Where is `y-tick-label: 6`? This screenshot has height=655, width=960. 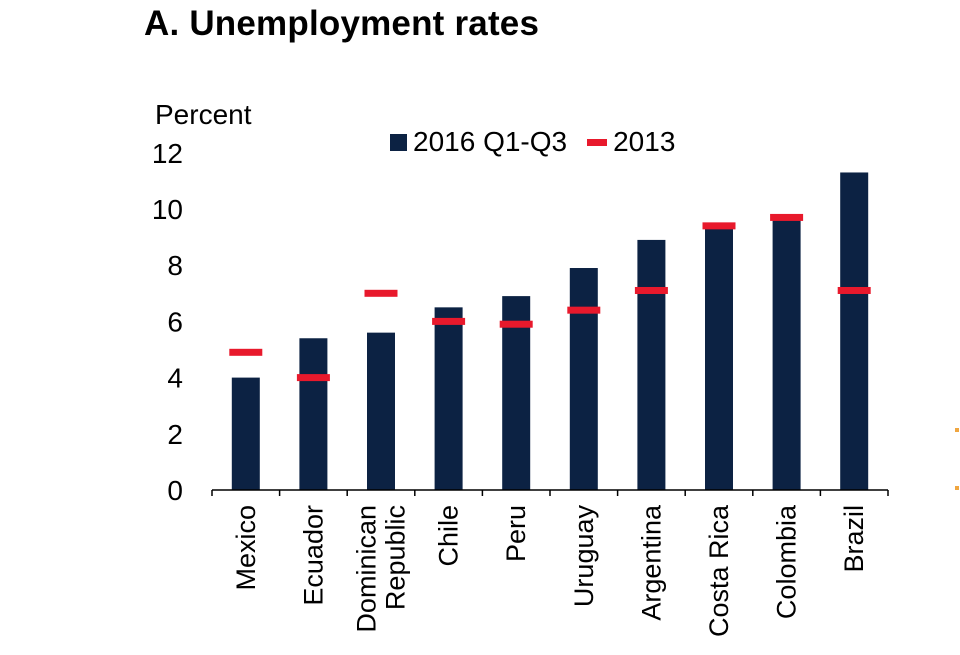
y-tick-label: 6 is located at coordinates (175, 321).